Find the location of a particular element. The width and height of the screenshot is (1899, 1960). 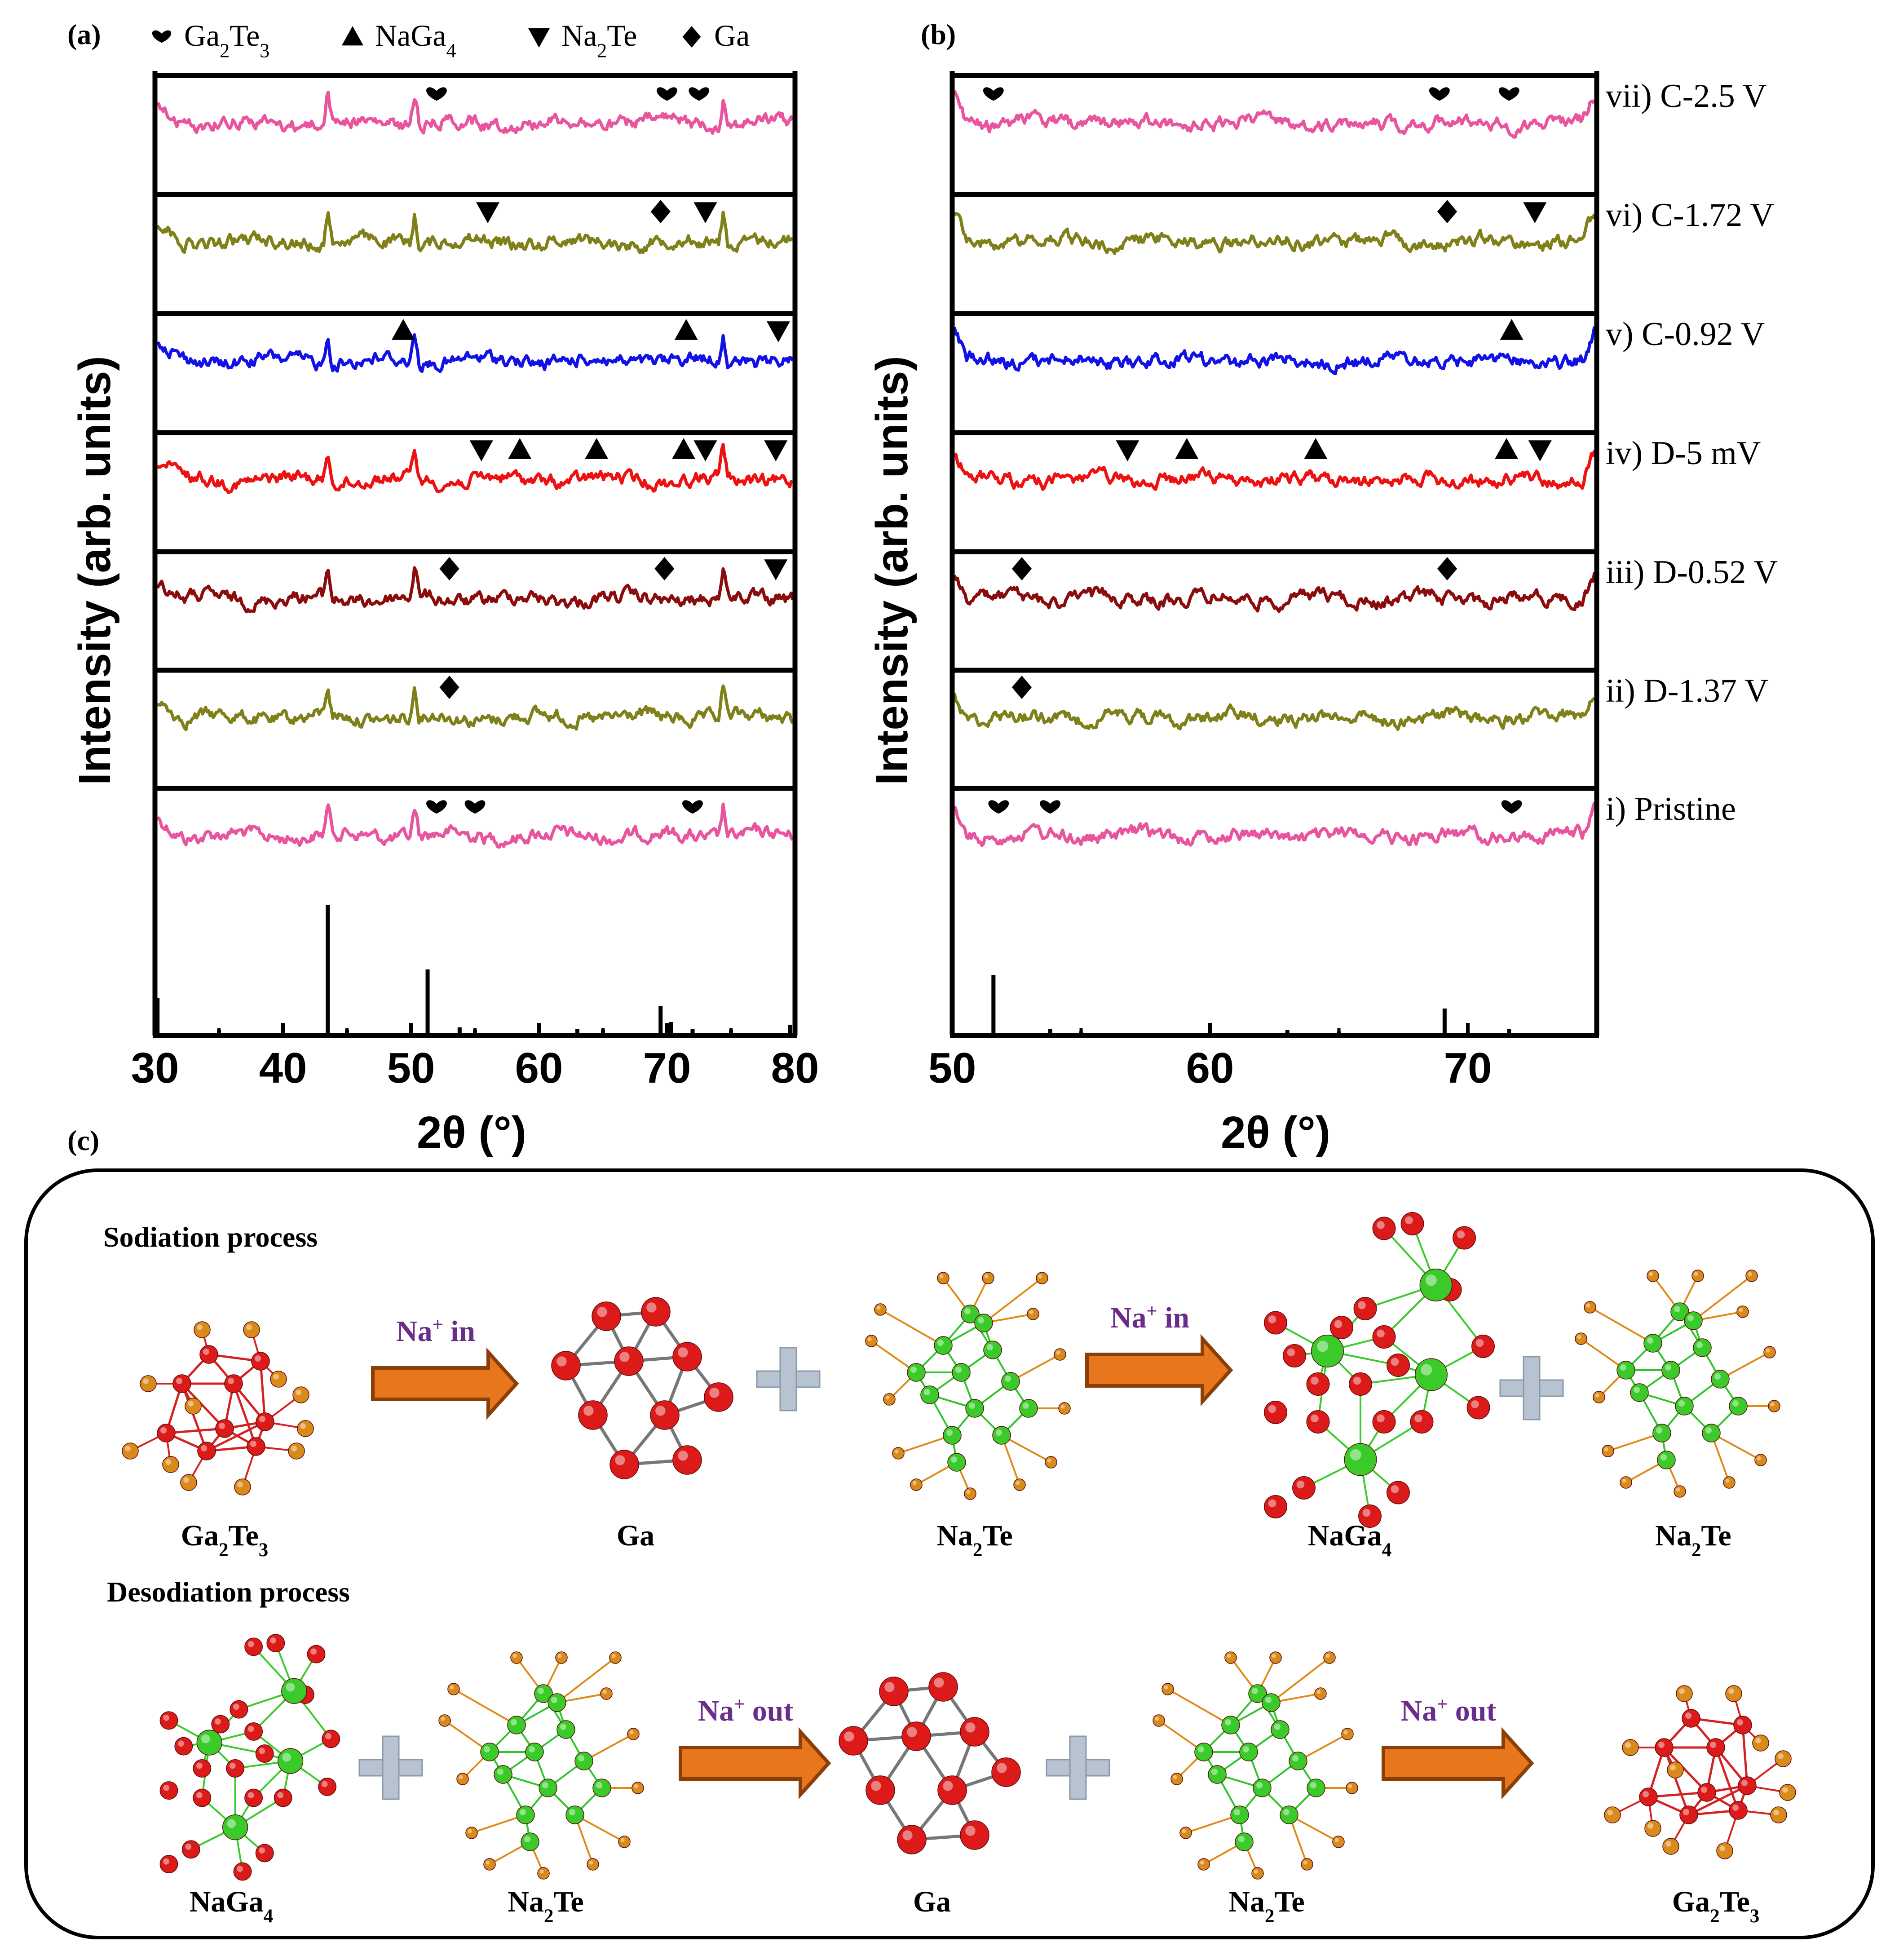

x-tick-label: 60 is located at coordinates (1210, 1068).